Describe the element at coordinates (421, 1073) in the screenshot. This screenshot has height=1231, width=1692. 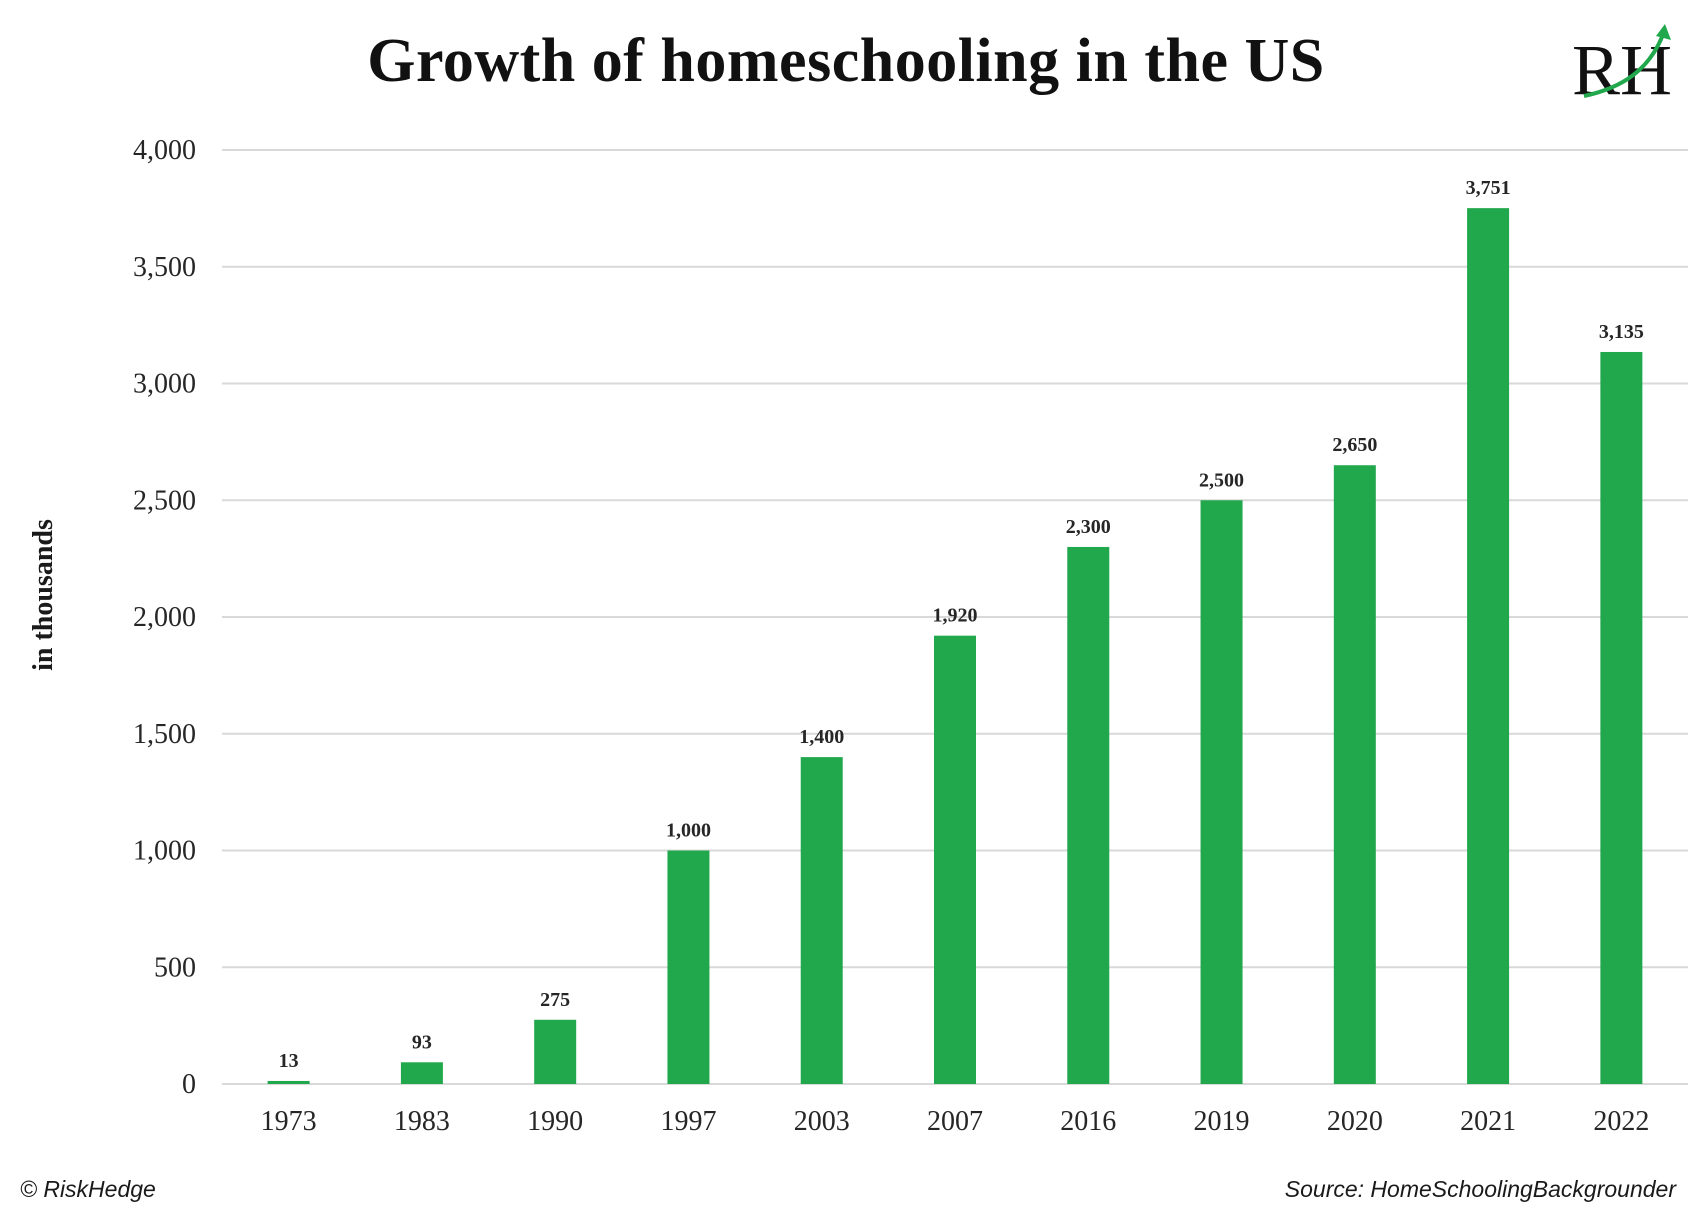
I see `bar-1983` at that location.